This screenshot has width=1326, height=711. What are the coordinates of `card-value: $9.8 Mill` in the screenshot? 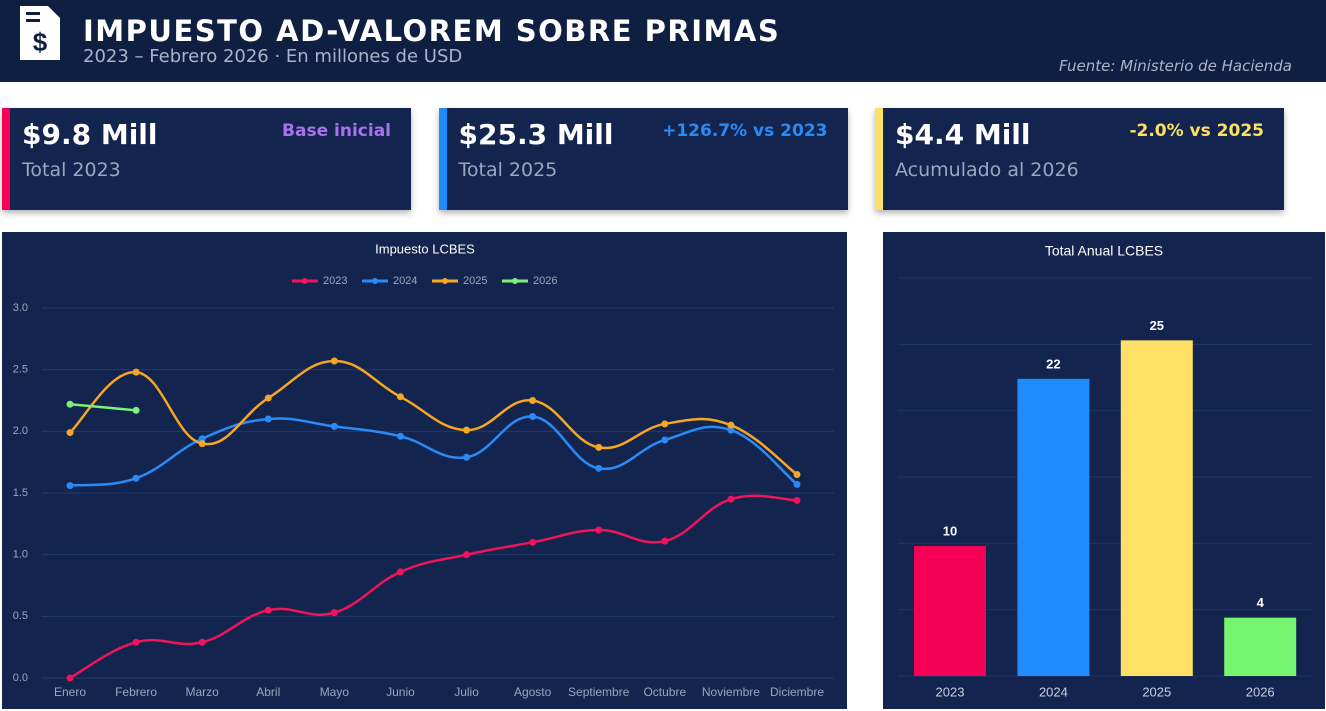 It's located at (90, 134).